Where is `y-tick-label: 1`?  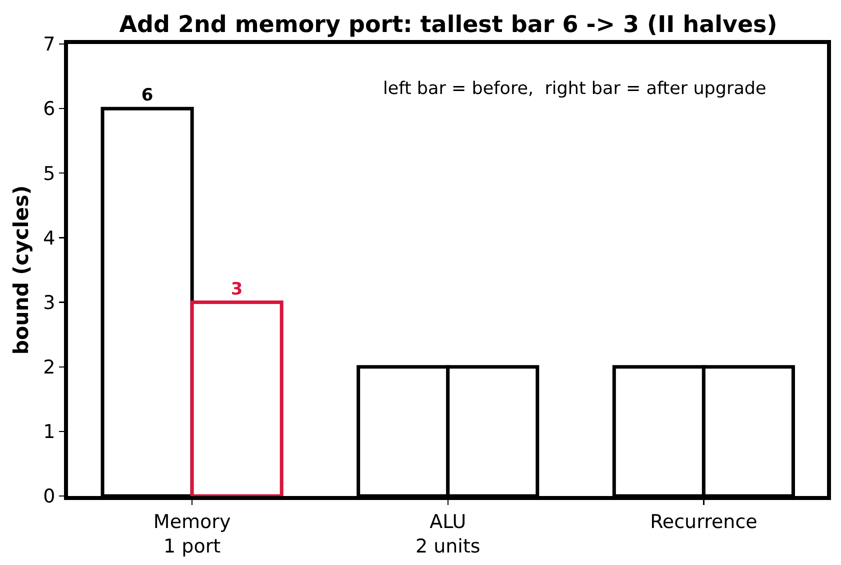
y-tick-label: 1 is located at coordinates (49, 432).